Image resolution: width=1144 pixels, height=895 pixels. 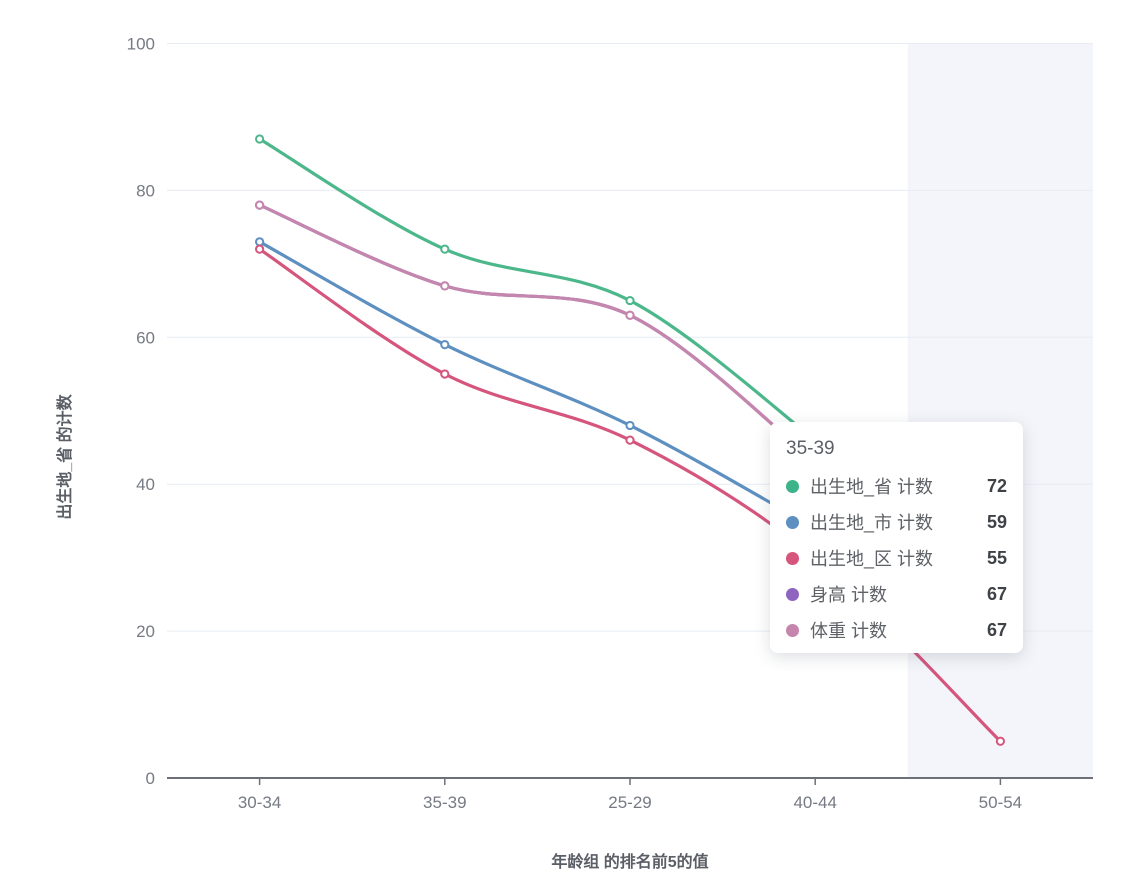 What do you see at coordinates (630, 862) in the screenshot?
I see `x-axis-title: 年龄组 的排名前5的值` at bounding box center [630, 862].